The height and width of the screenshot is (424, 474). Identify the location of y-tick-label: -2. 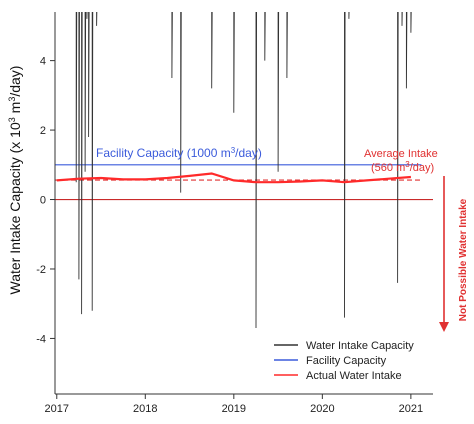
(41, 270).